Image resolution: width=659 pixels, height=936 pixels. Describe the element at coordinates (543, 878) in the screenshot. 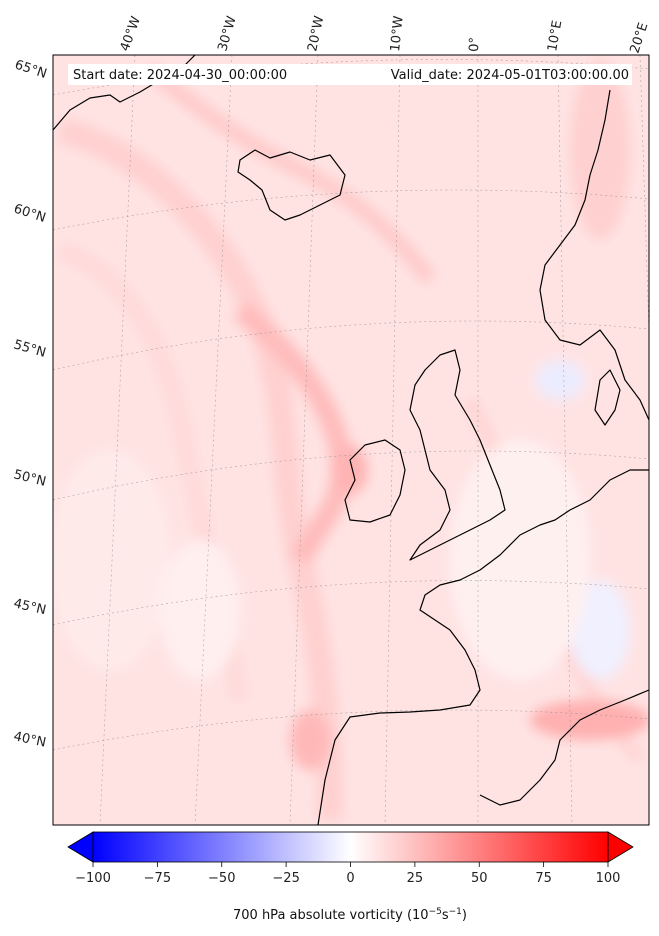

I see `colorbar-tick-label: 75` at that location.